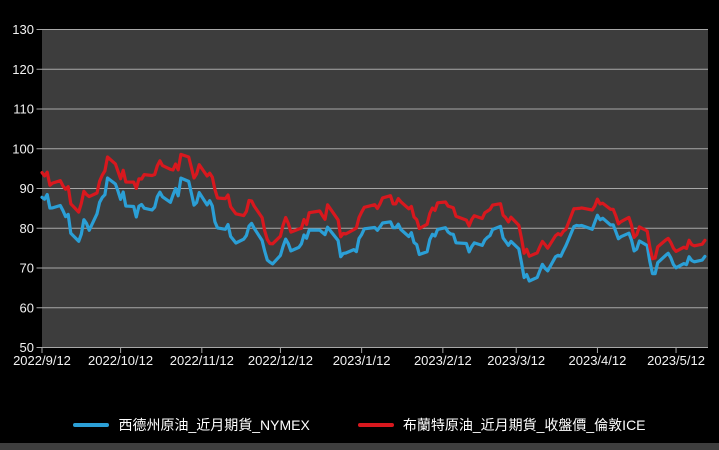  Describe the element at coordinates (443, 360) in the screenshot. I see `x-axis-label: 2023/2/12` at that location.